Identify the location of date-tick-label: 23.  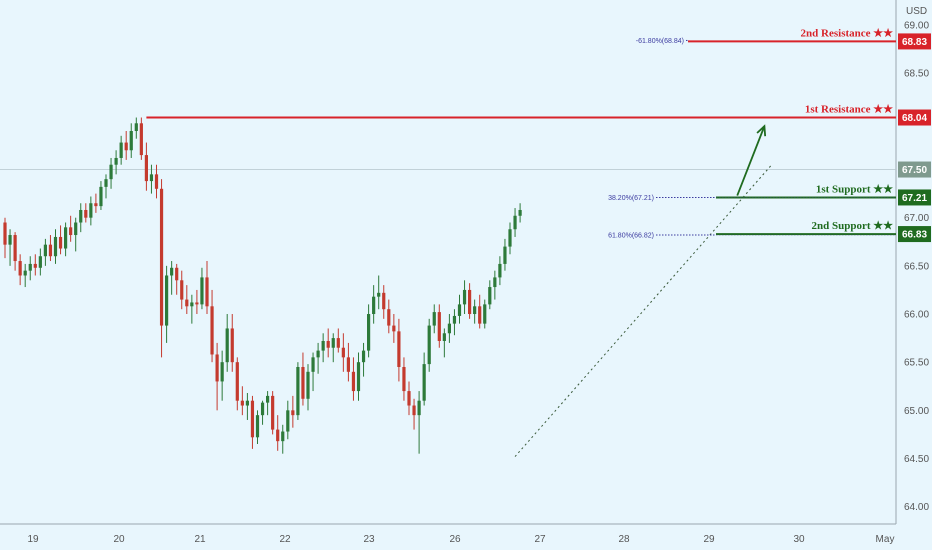
(369, 539).